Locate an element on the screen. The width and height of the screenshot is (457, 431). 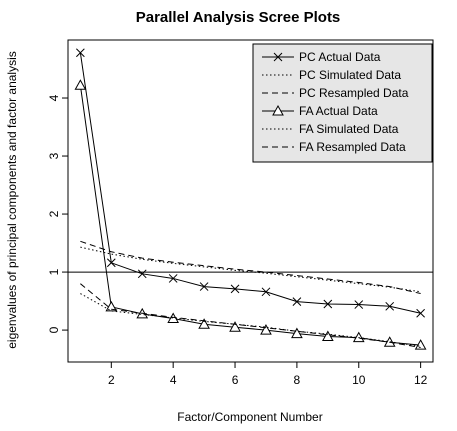
y-tick-label: 4 is located at coordinates (54, 97).